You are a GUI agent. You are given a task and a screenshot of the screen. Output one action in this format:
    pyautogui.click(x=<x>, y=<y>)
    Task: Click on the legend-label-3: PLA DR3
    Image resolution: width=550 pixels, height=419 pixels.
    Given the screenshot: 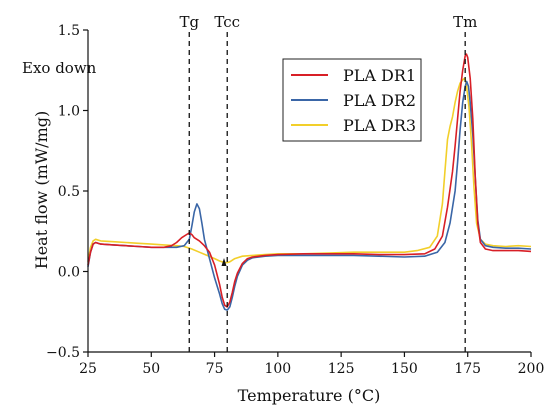 What is the action you would take?
    pyautogui.click(x=379, y=125)
    